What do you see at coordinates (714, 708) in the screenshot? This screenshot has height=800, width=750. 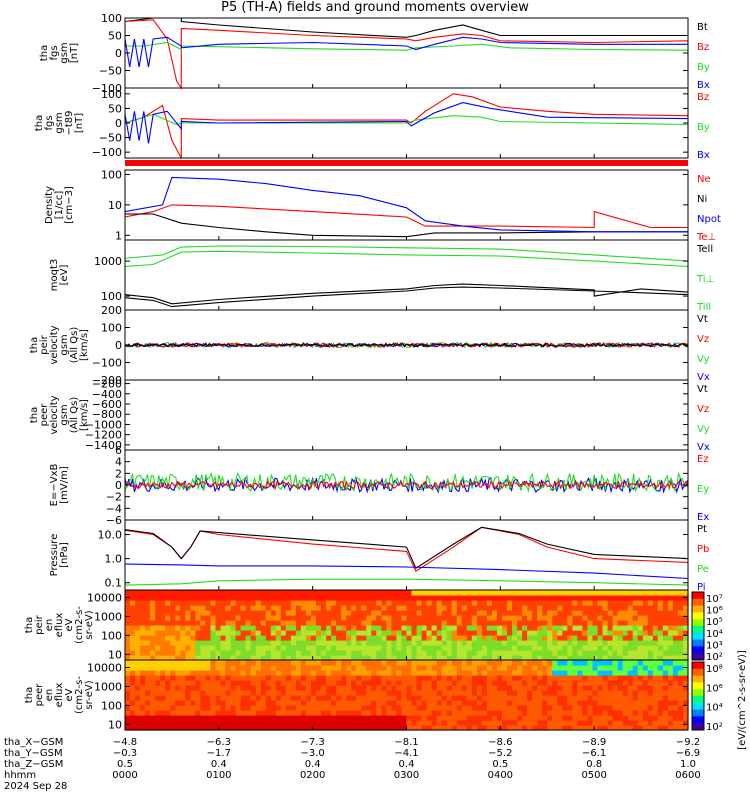 I see `colorbar-tick-label: 10⁴` at bounding box center [714, 708].